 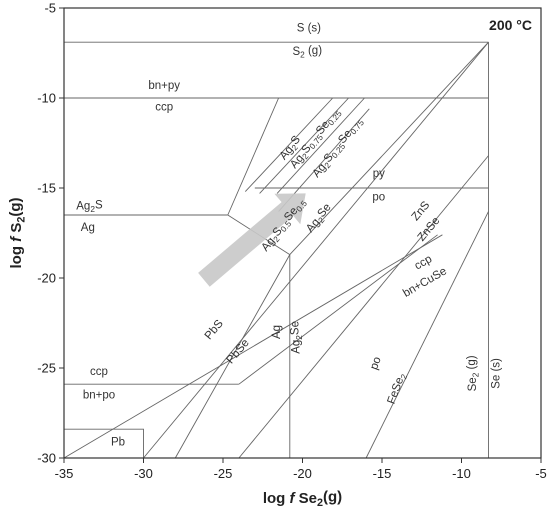 I want to click on x-tick-label: -5, so click(x=541, y=473).